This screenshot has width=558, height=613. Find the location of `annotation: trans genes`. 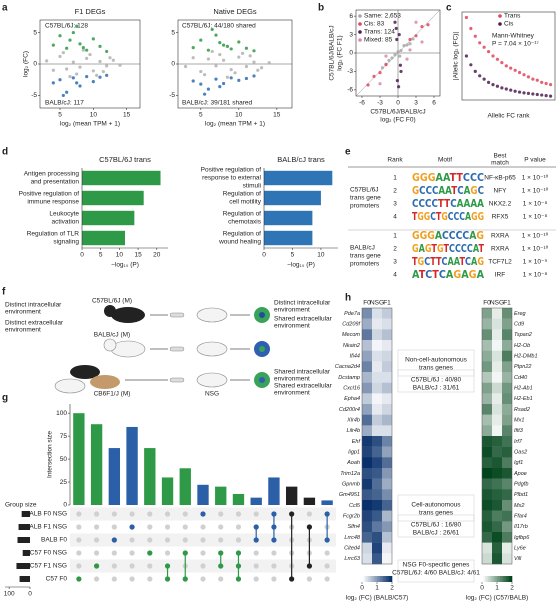

annotation: trans genes is located at coordinates (436, 513).